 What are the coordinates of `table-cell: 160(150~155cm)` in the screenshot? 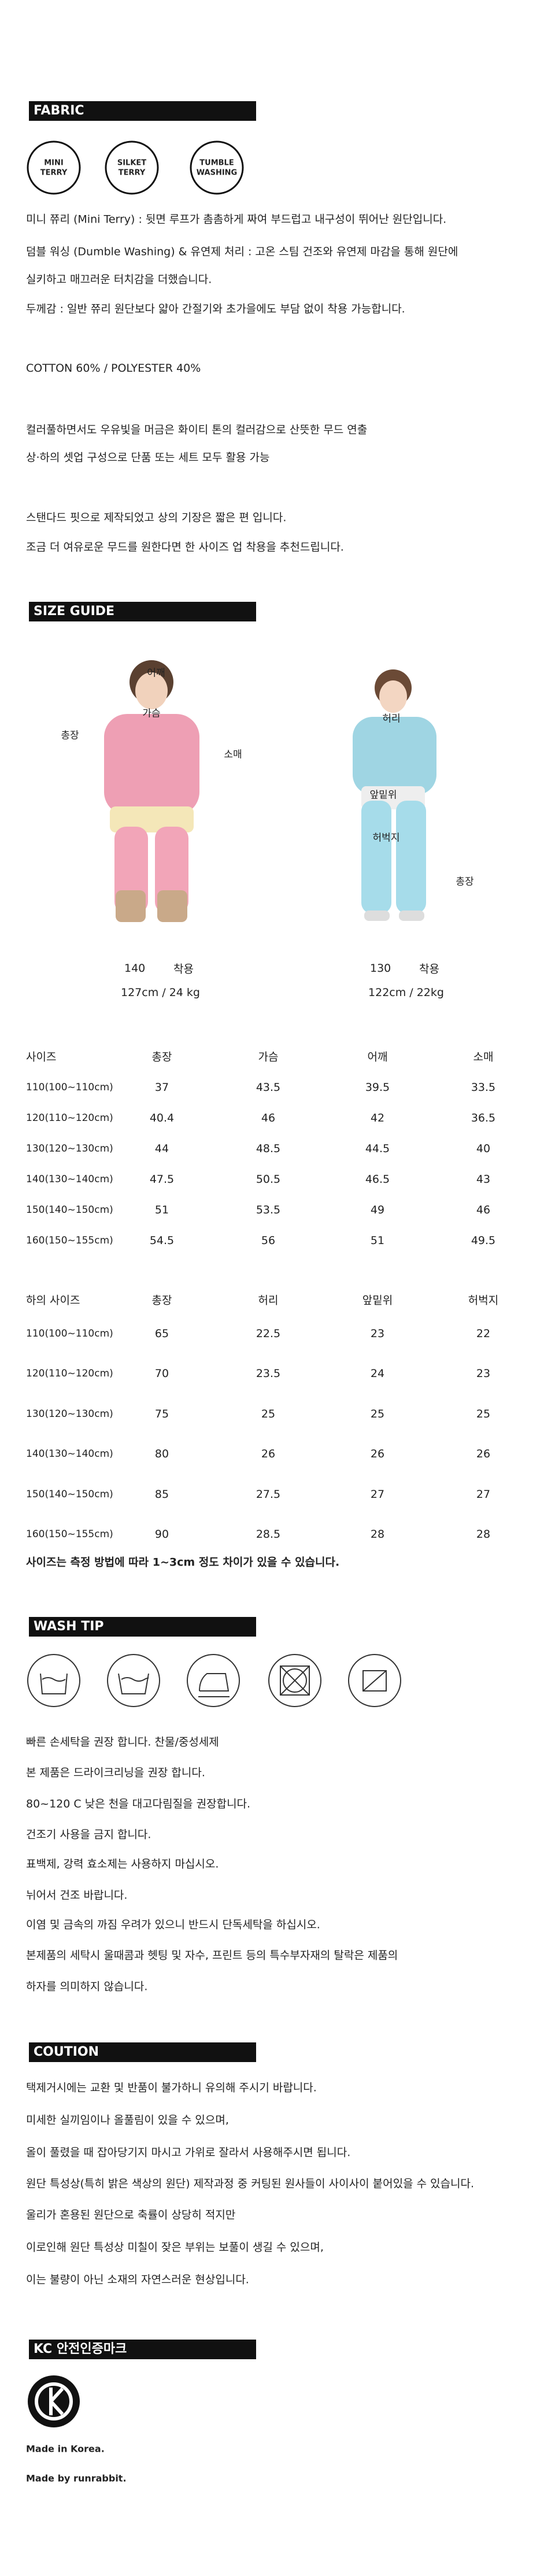 It's located at (69, 1241).